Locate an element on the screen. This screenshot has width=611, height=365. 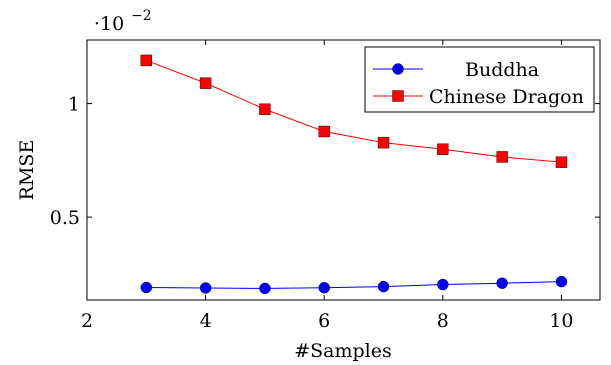
y-axis-title: RMSE is located at coordinates (27, 170).